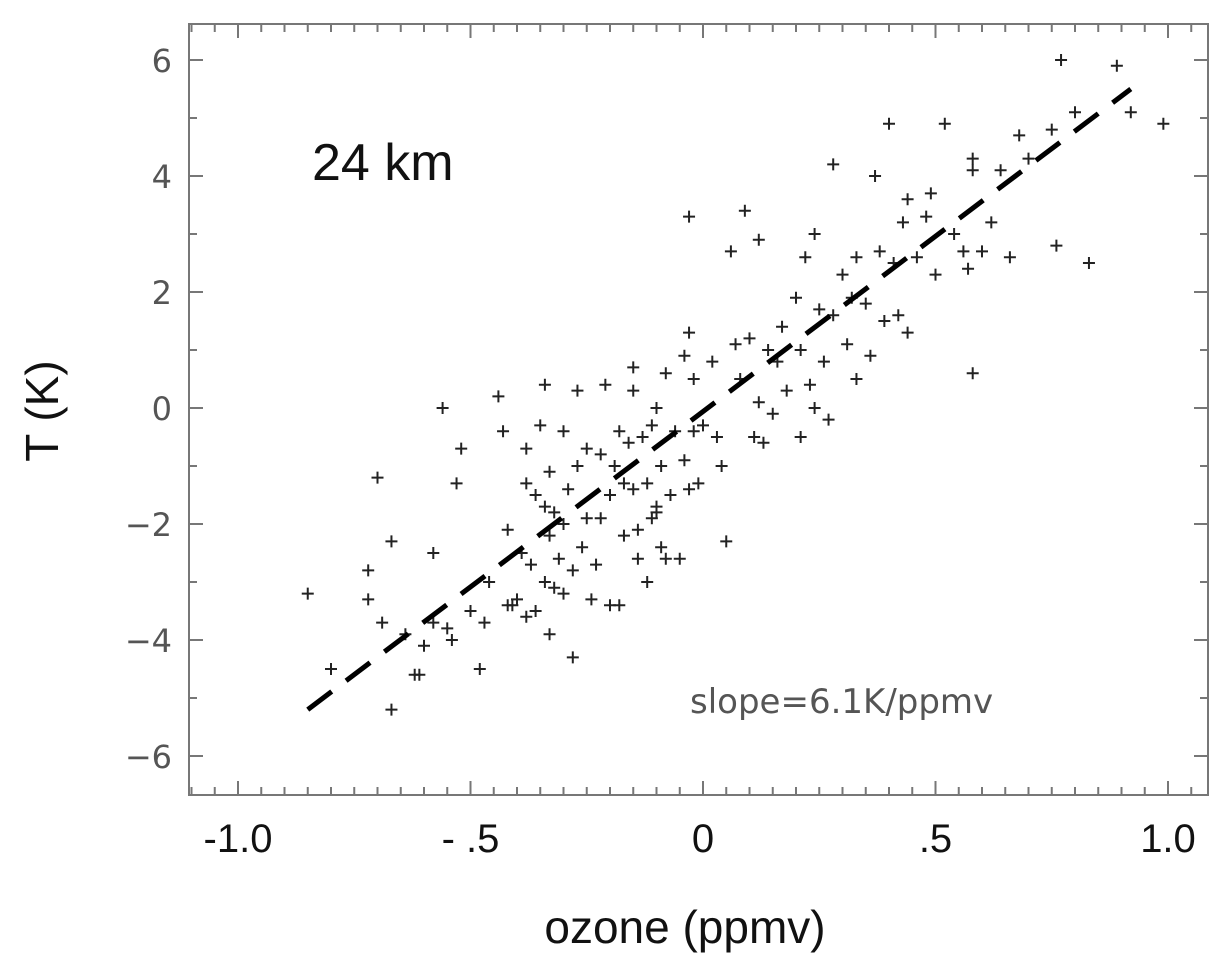  I want to click on y-tick-label: −2, so click(148, 525).